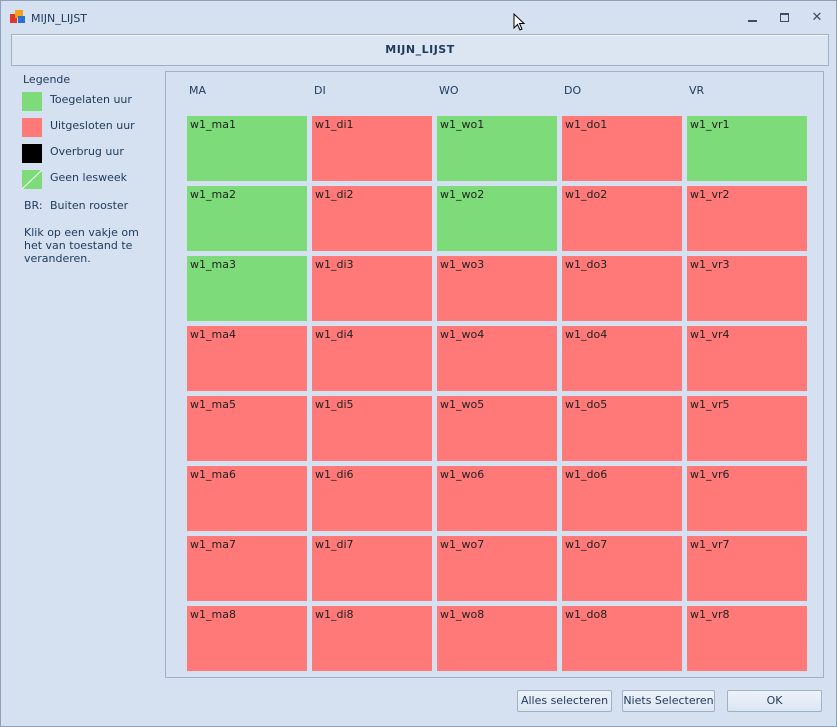 This screenshot has width=837, height=727. I want to click on schedule-cell: w1_di3, so click(372, 288).